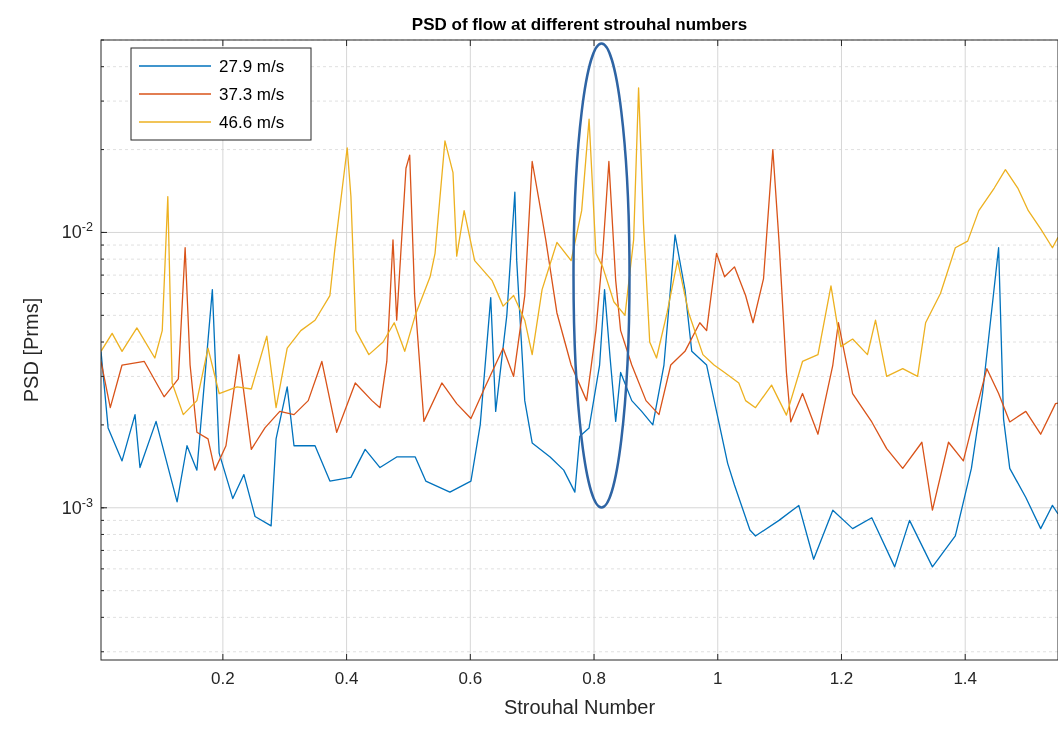  Describe the element at coordinates (965, 678) in the screenshot. I see `x-tick-label: 1.4` at that location.